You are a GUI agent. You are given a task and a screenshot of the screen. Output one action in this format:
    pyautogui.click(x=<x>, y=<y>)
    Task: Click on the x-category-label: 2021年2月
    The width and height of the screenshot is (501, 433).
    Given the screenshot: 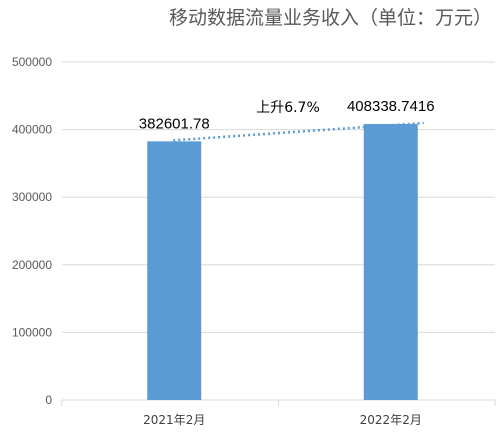 What is the action you would take?
    pyautogui.click(x=174, y=420)
    